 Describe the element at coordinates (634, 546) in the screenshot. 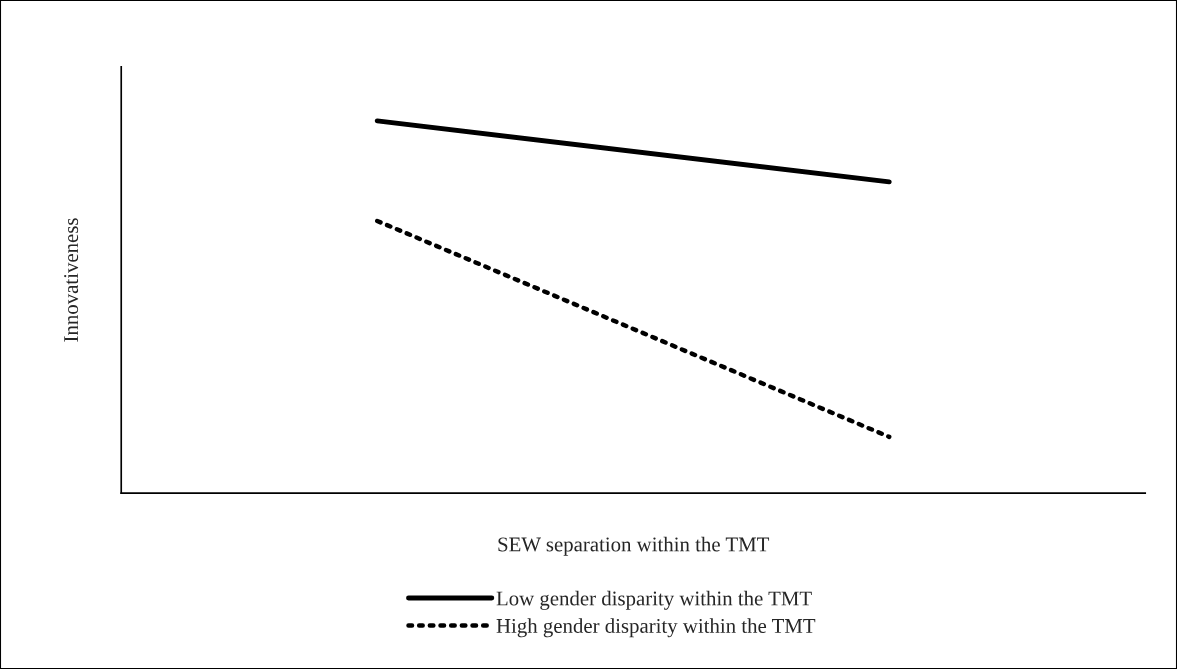

I see `x-axis-title: SEW separation within the TMT` at that location.